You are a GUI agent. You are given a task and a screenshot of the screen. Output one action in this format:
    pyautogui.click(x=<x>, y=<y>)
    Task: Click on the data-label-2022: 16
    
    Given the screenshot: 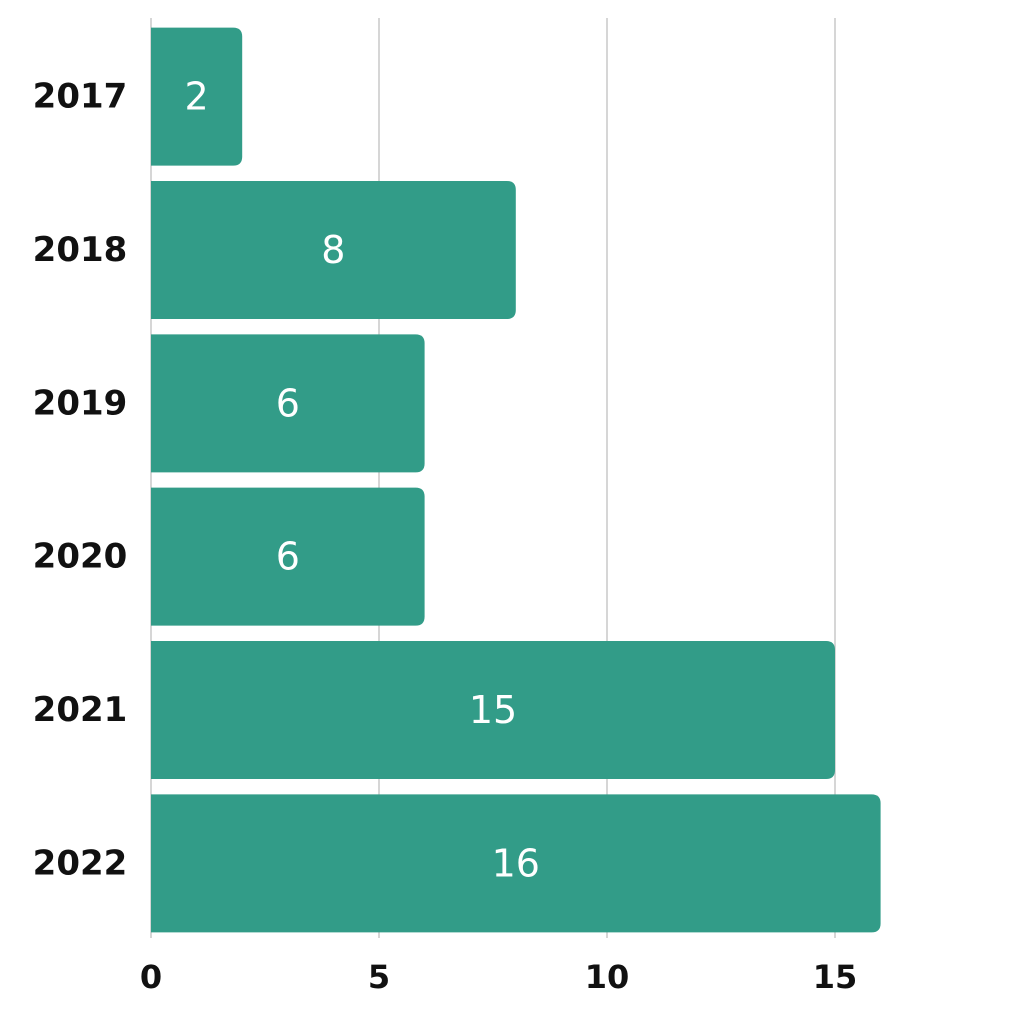 What is the action you would take?
    pyautogui.click(x=516, y=863)
    